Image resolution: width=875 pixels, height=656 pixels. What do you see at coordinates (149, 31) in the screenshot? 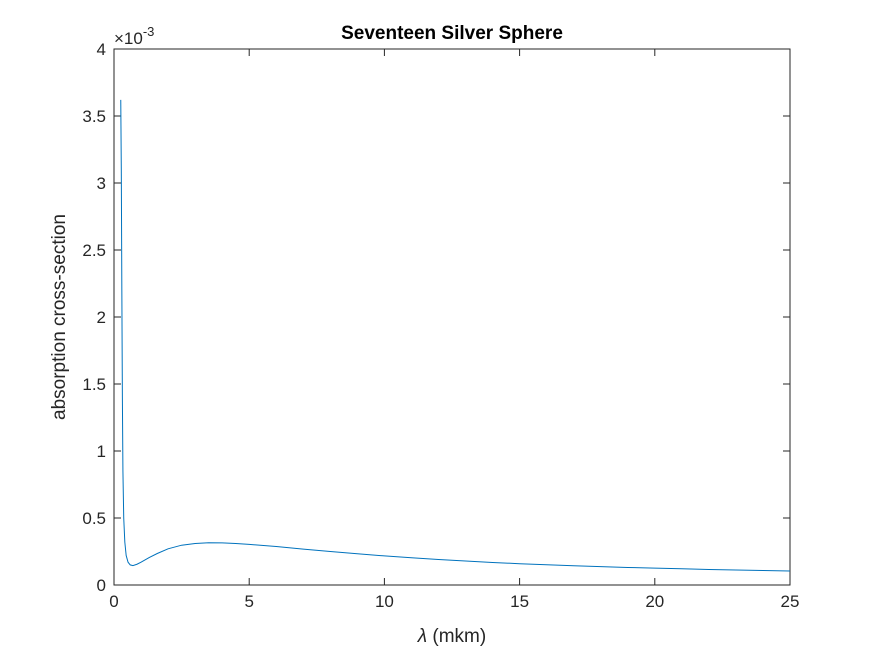
I see `y-axis-exponent-power: -3` at bounding box center [149, 31].